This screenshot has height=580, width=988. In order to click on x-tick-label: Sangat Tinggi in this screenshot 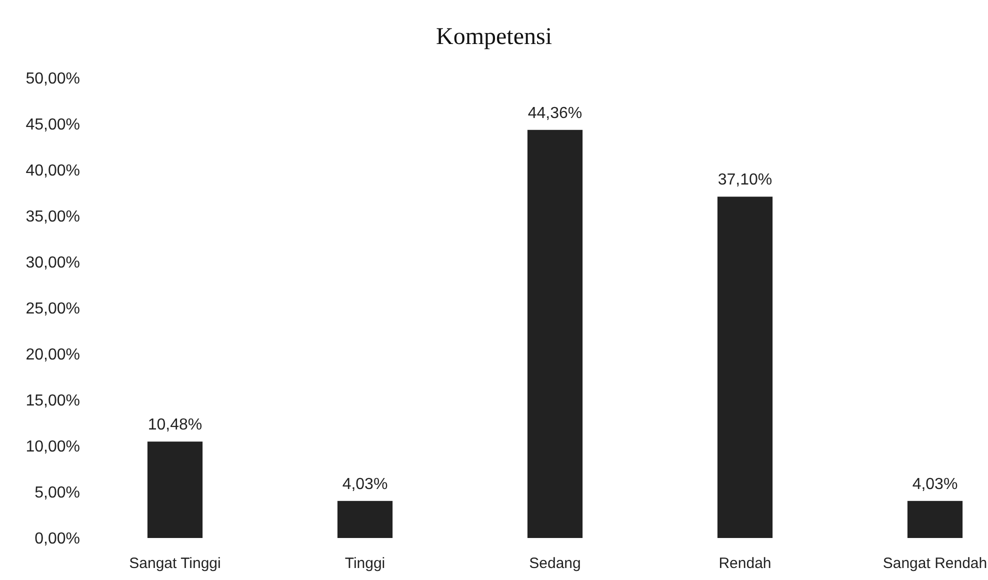, I will do `click(175, 563)`.